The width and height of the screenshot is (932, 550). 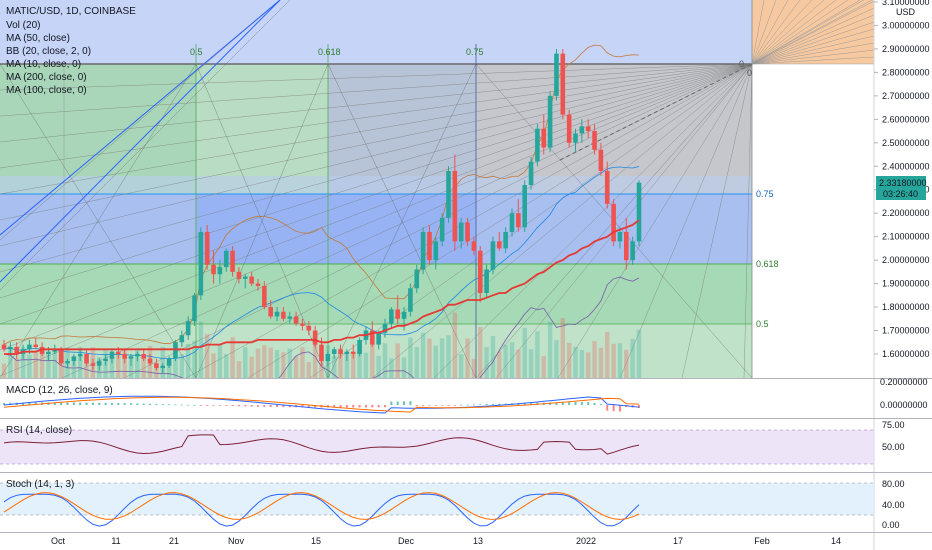 I want to click on price-tick-label: 1.90000000, so click(x=906, y=284).